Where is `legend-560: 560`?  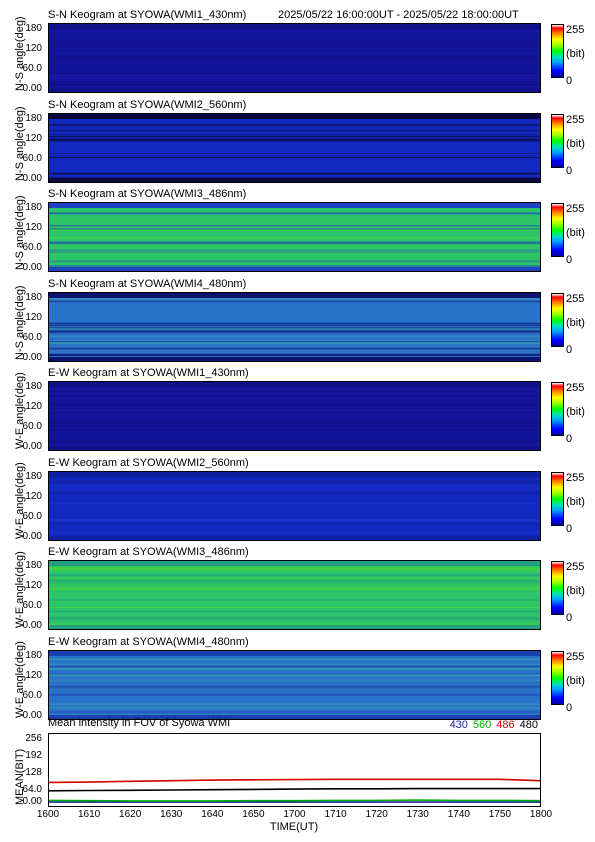 legend-560: 560 is located at coordinates (482, 725).